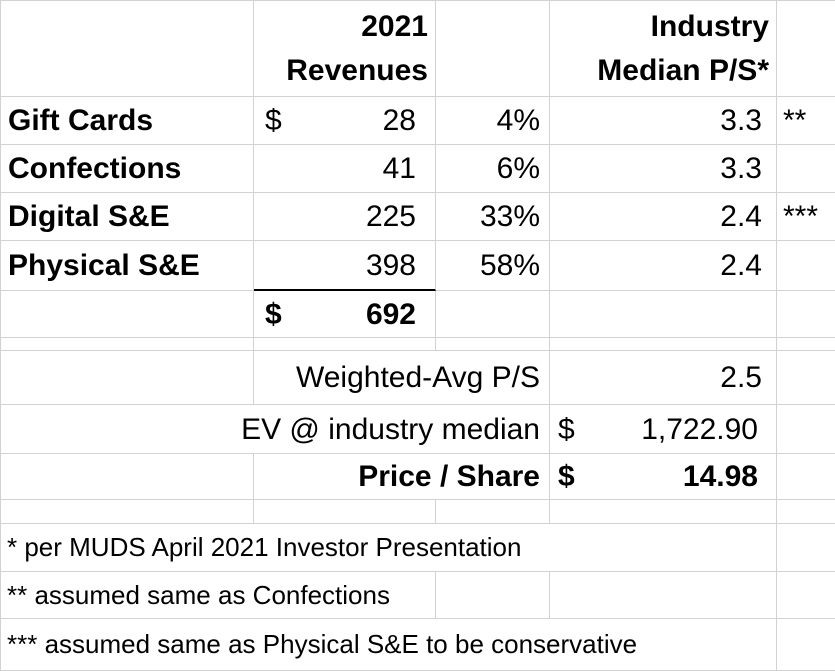 The height and width of the screenshot is (671, 835). What do you see at coordinates (493, 169) in the screenshot?
I see `cell-confections-mix: 6%` at bounding box center [493, 169].